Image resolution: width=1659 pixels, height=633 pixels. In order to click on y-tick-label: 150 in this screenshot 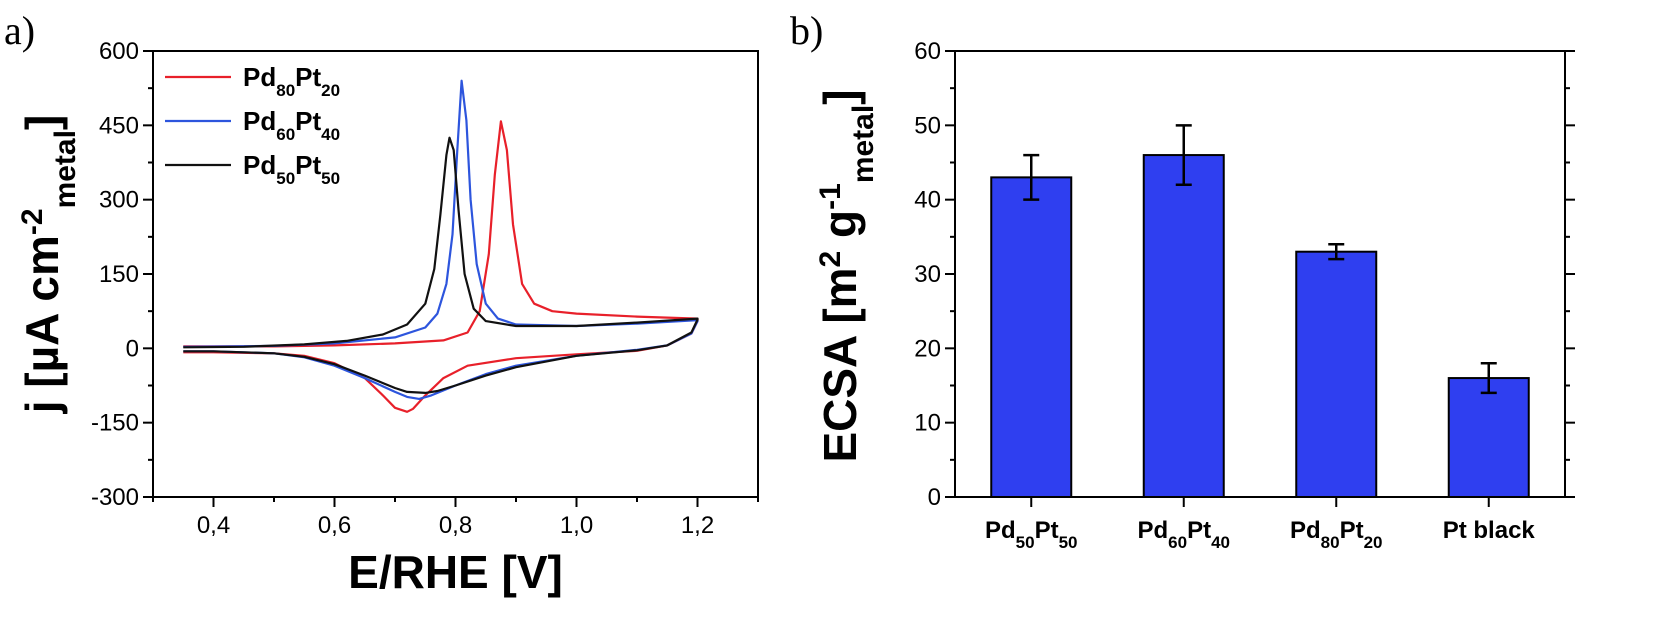, I will do `click(119, 274)`.